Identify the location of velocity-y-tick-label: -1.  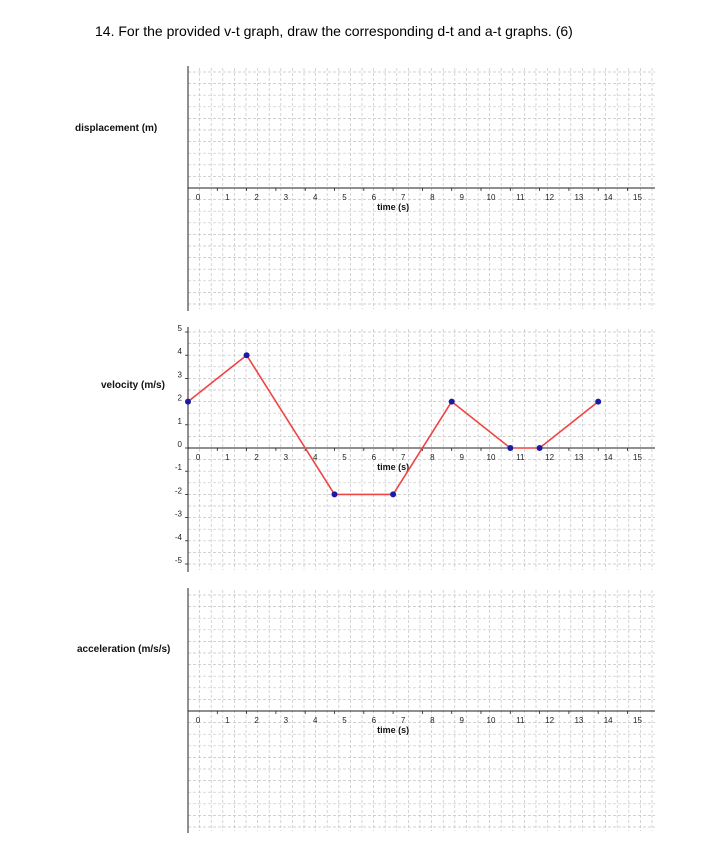
(179, 467).